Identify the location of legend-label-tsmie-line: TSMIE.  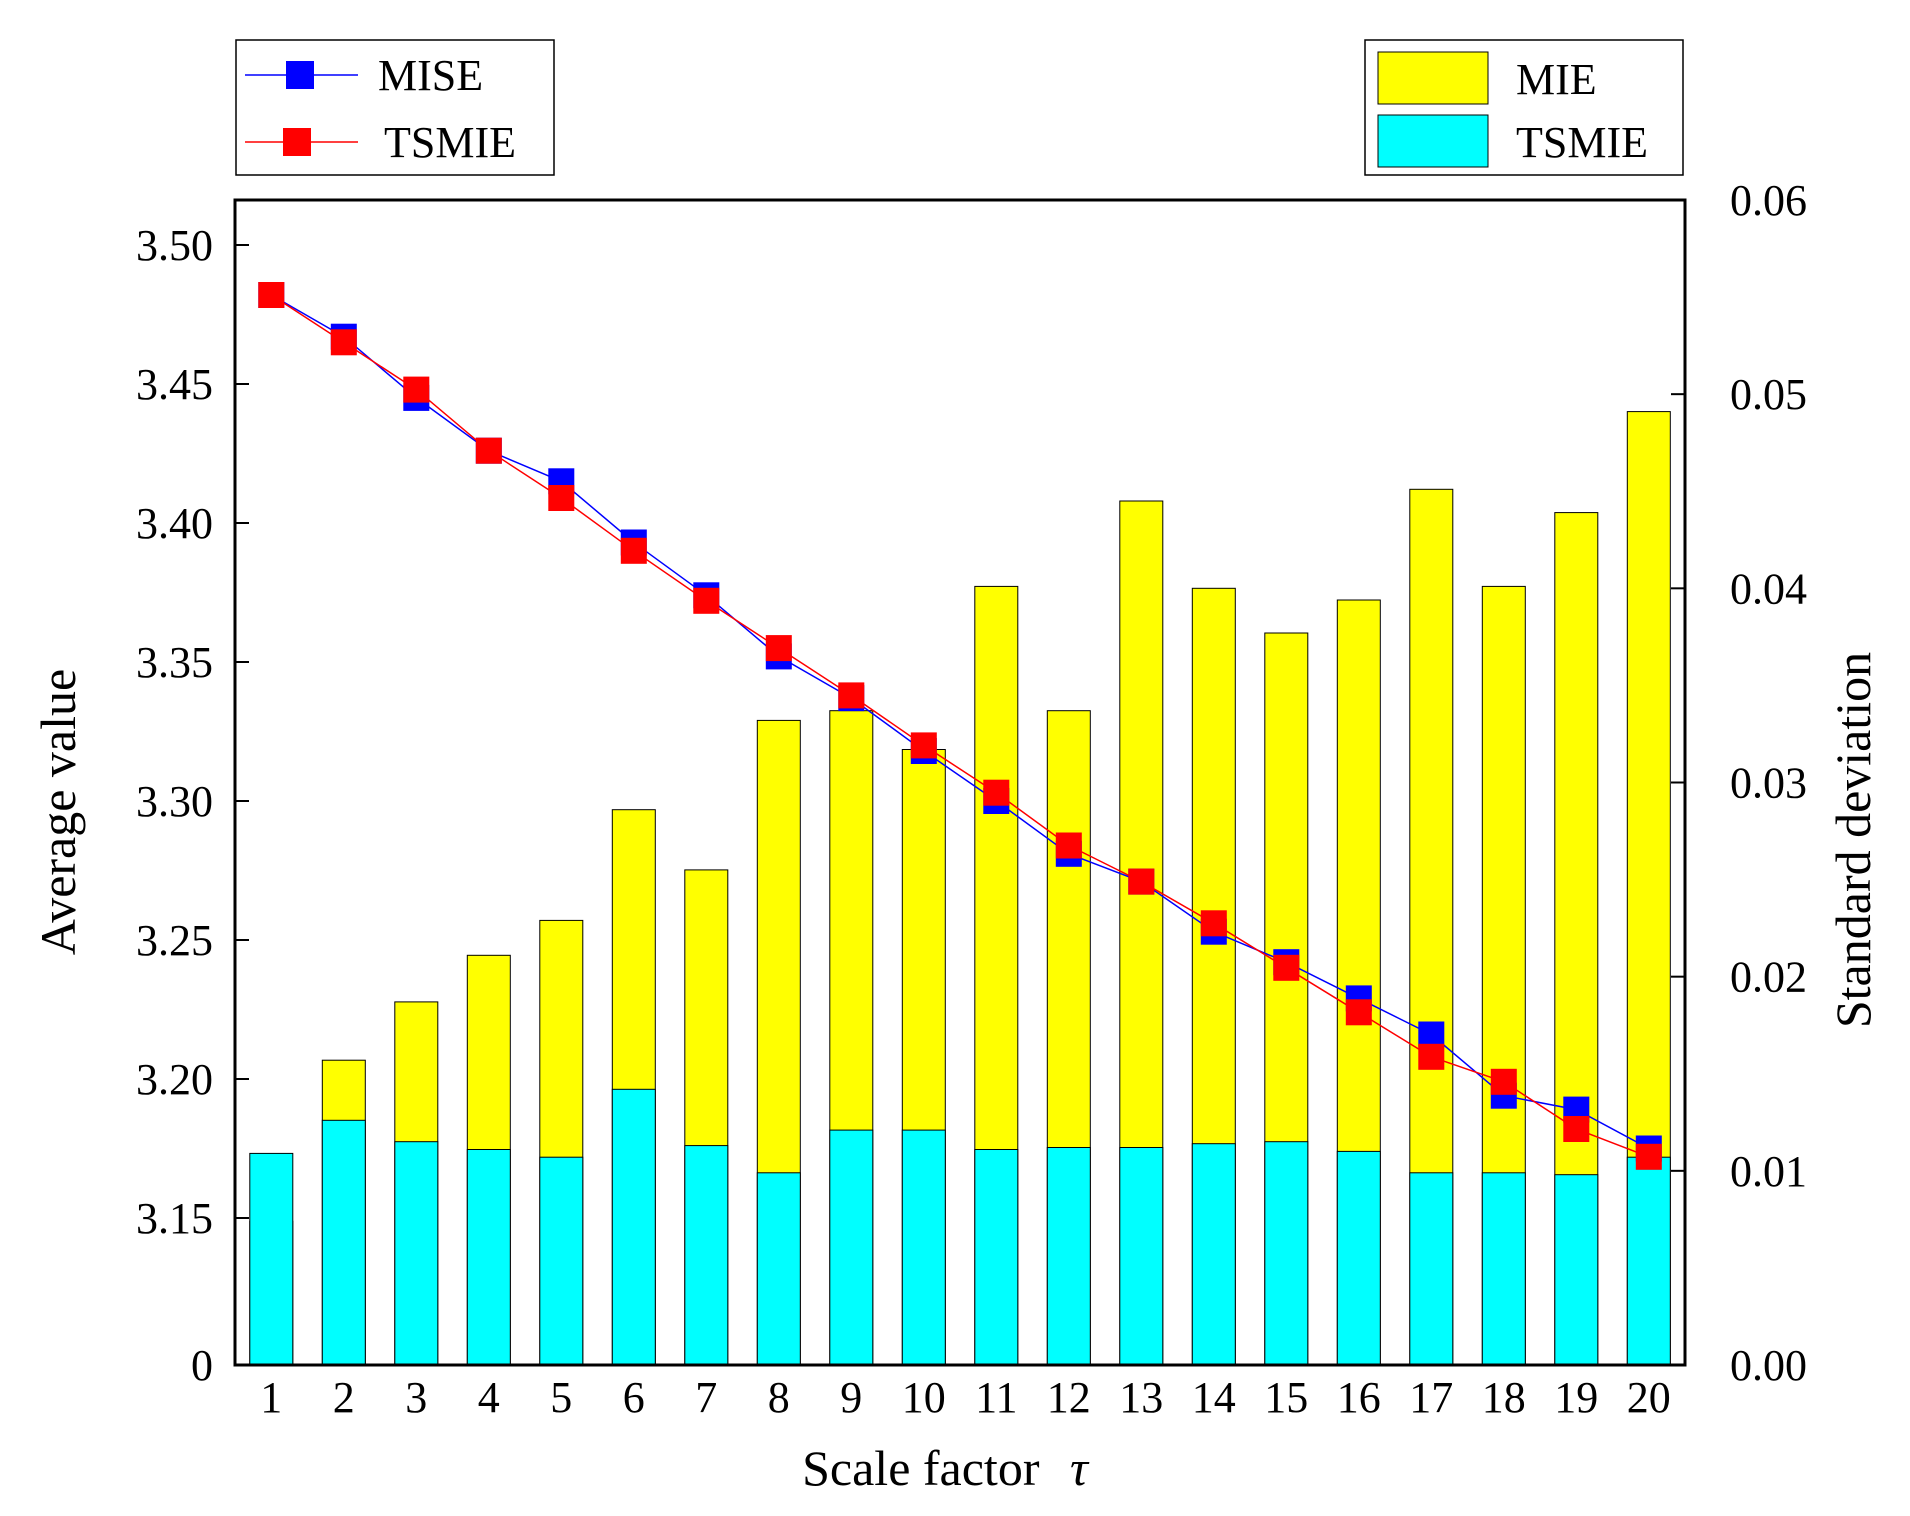
(450, 142).